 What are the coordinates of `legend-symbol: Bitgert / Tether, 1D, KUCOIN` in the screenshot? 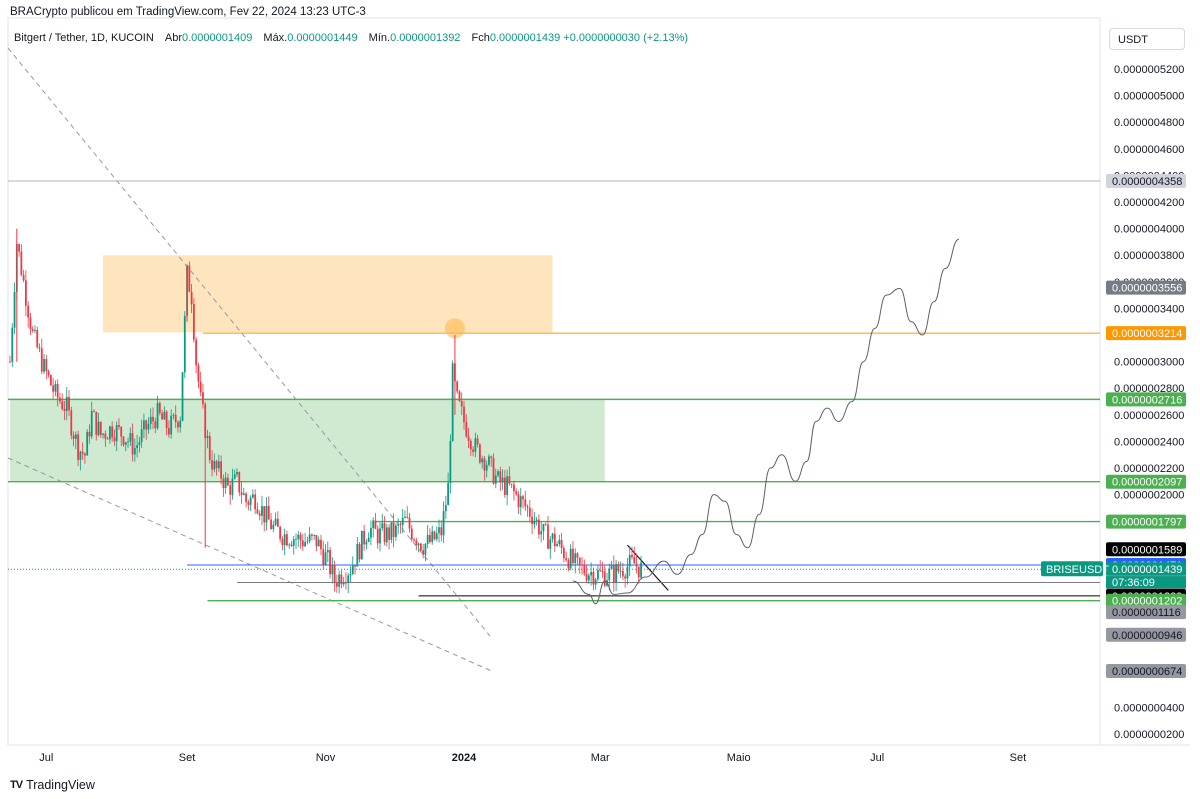 It's located at (84, 38).